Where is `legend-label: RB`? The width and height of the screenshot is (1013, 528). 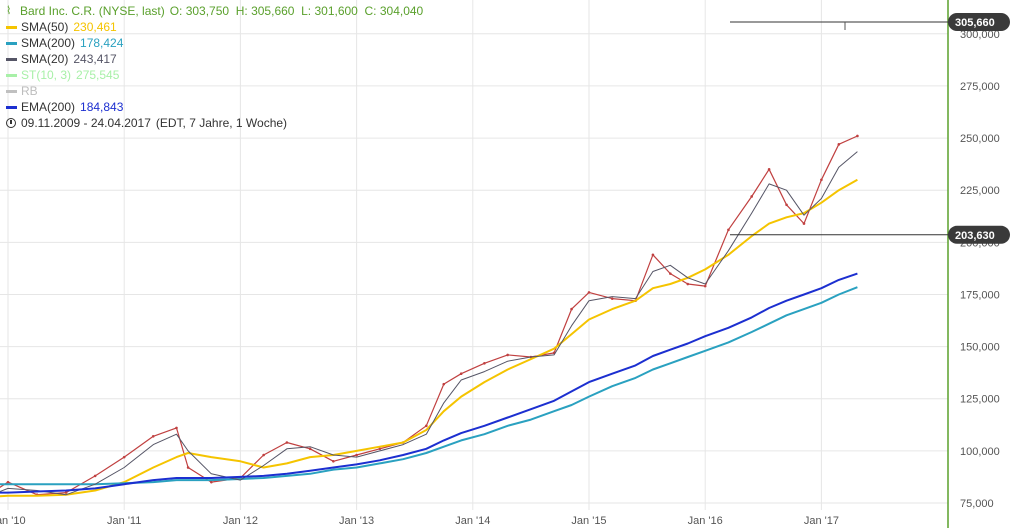 legend-label: RB is located at coordinates (29, 91).